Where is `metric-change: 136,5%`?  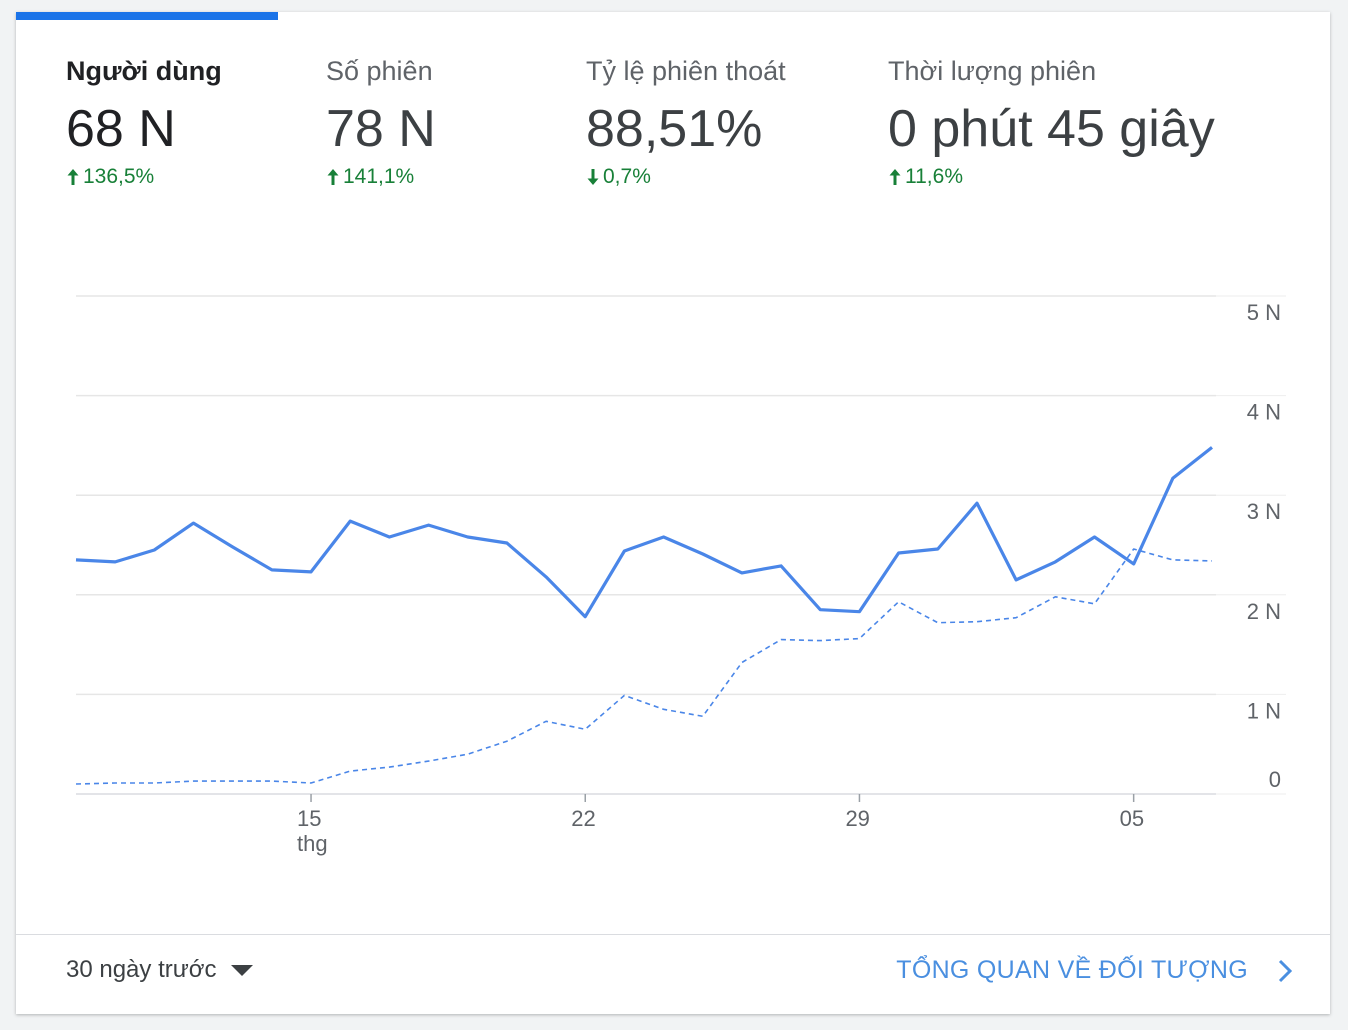
metric-change: 136,5% is located at coordinates (144, 177).